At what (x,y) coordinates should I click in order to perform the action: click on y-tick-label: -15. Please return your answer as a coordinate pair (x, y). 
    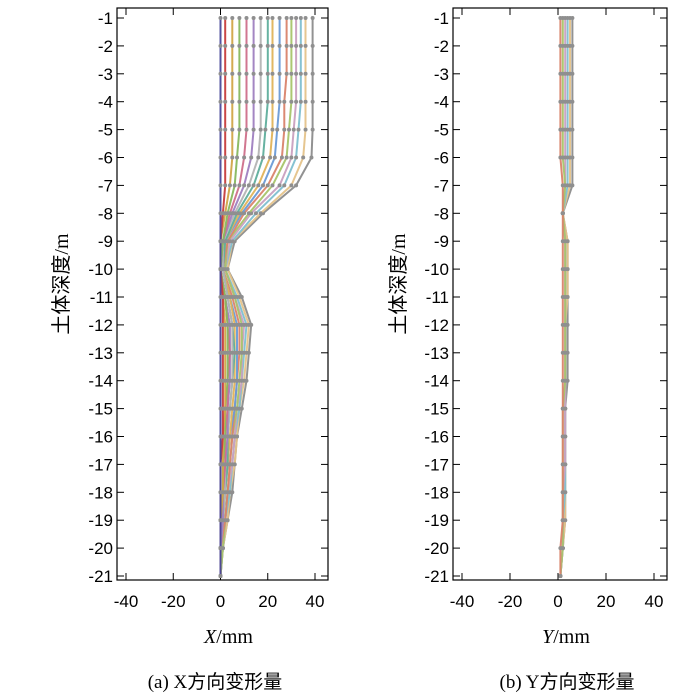
    Looking at the image, I should click on (436, 409).